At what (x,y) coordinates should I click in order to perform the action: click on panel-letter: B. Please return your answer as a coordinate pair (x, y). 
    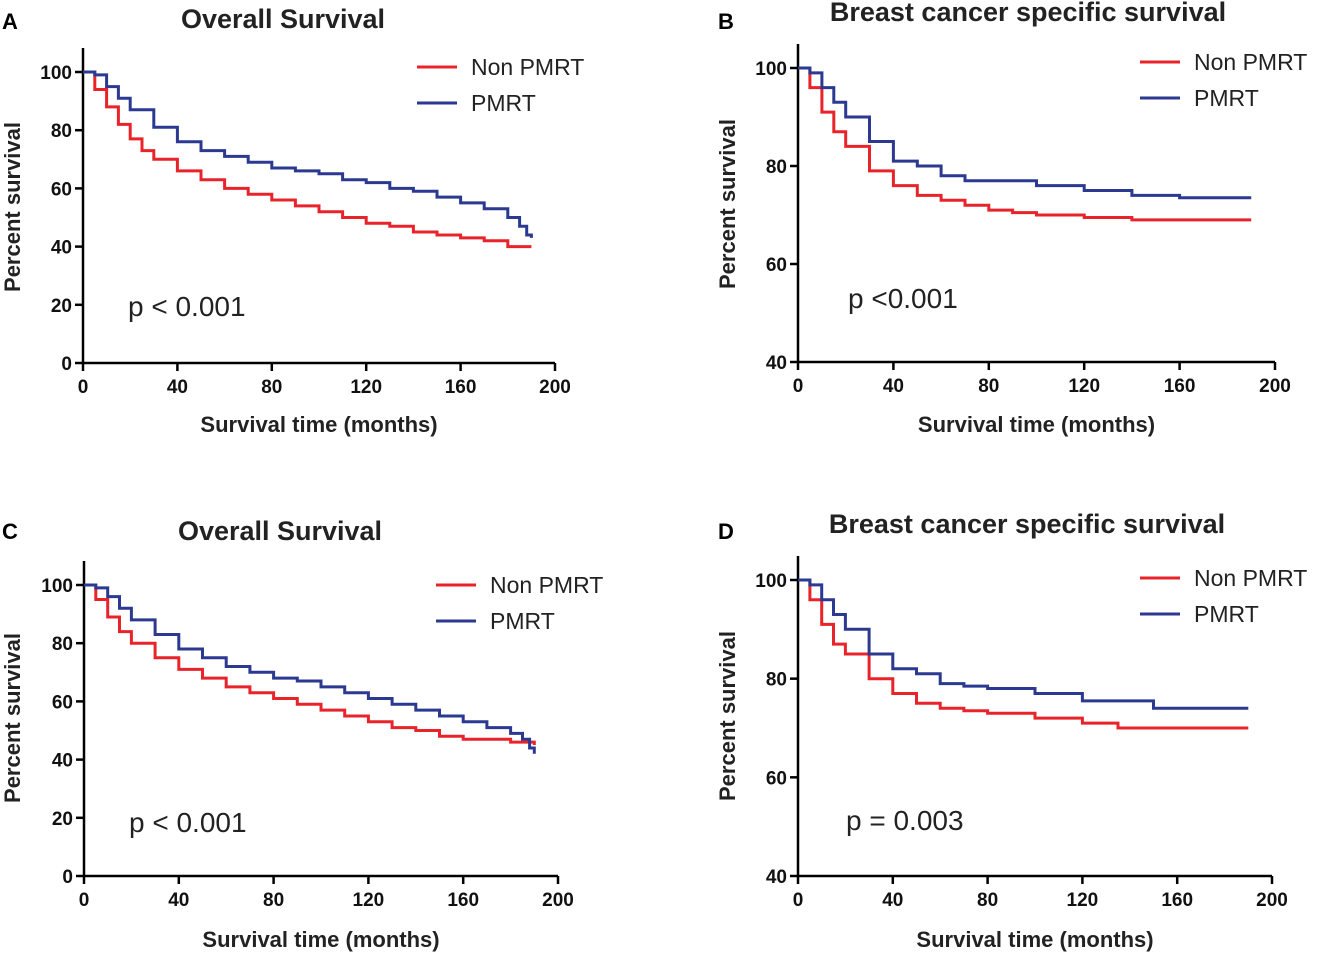
    Looking at the image, I should click on (726, 21).